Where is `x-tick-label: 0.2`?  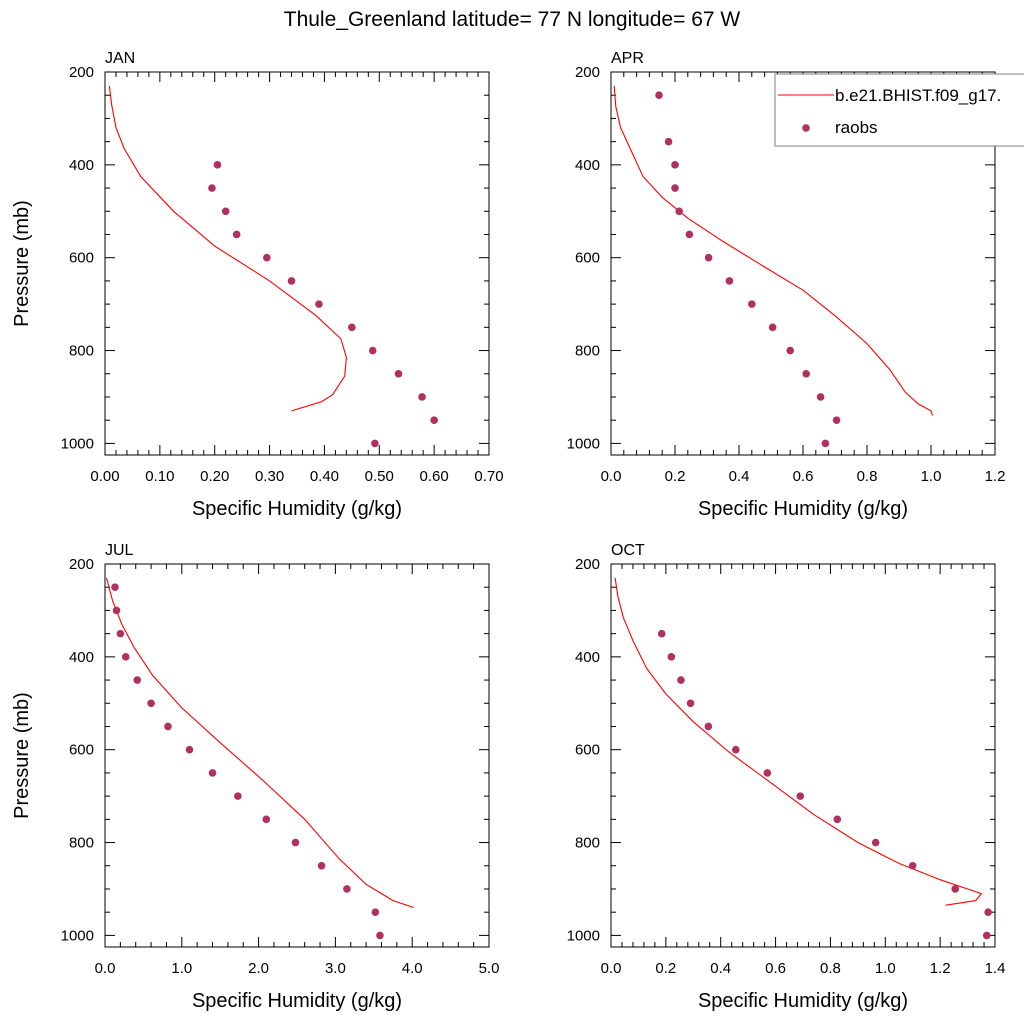
x-tick-label: 0.2 is located at coordinates (675, 476).